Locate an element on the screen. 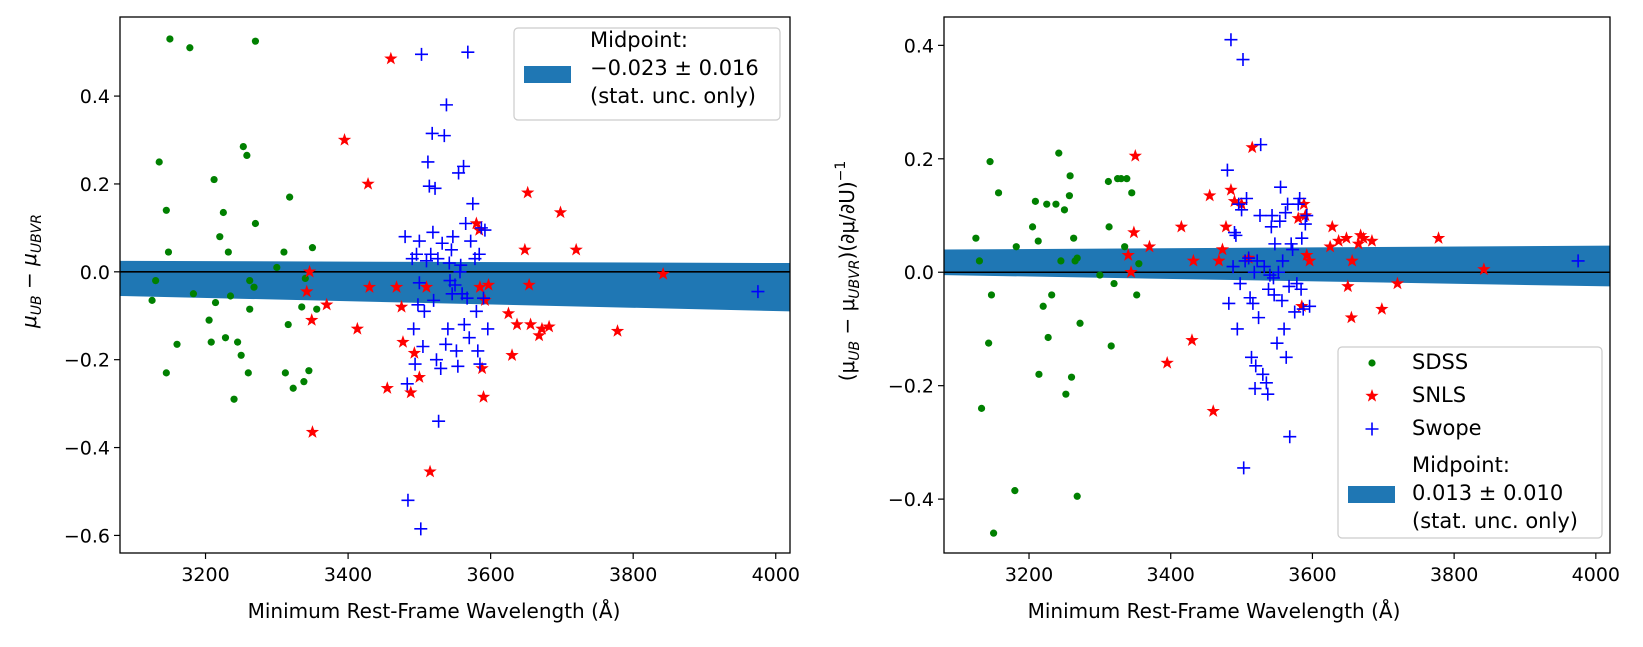 The height and width of the screenshot is (647, 1643). left-y-axis-title-mu: μ is located at coordinates (29, 322).